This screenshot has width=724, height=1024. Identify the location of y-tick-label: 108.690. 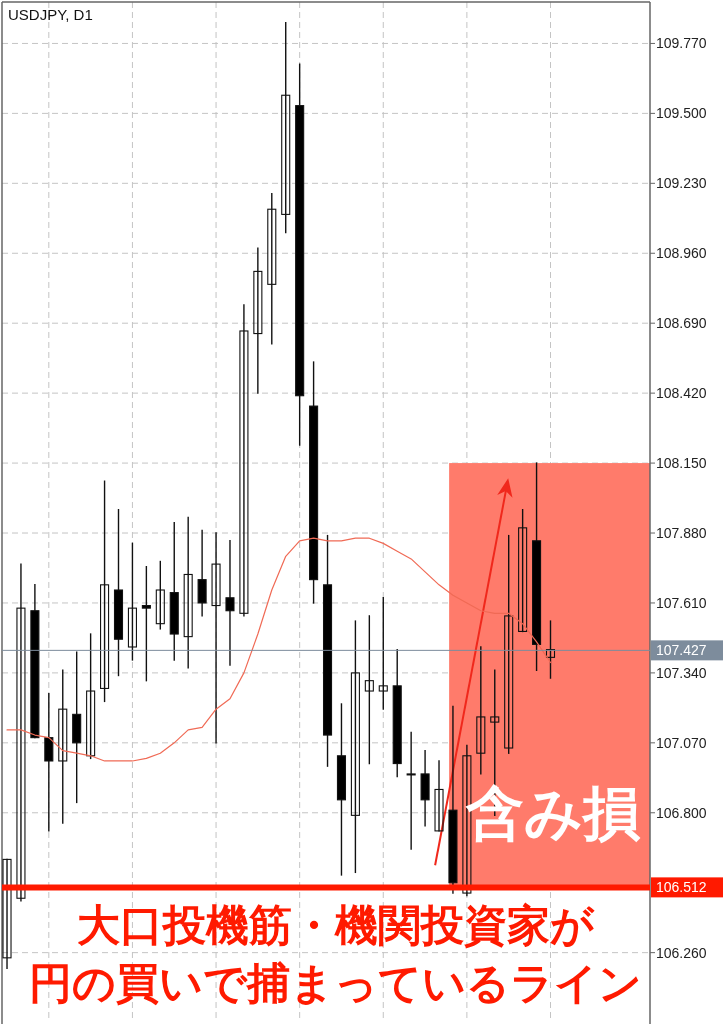
(681, 323).